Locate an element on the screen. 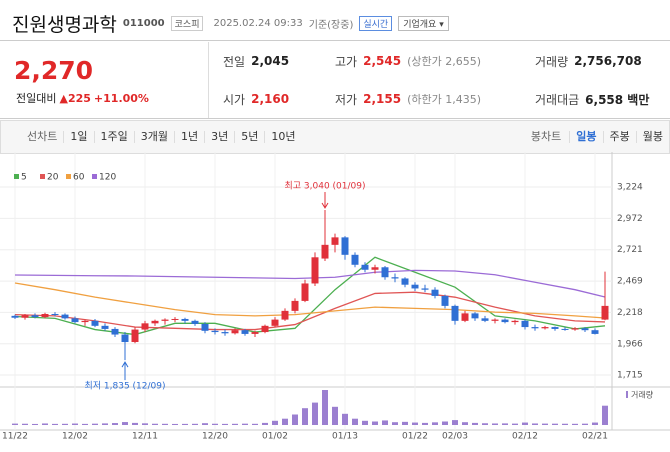 This screenshot has width=670, height=452. company-label: 기업개요 is located at coordinates (420, 25).